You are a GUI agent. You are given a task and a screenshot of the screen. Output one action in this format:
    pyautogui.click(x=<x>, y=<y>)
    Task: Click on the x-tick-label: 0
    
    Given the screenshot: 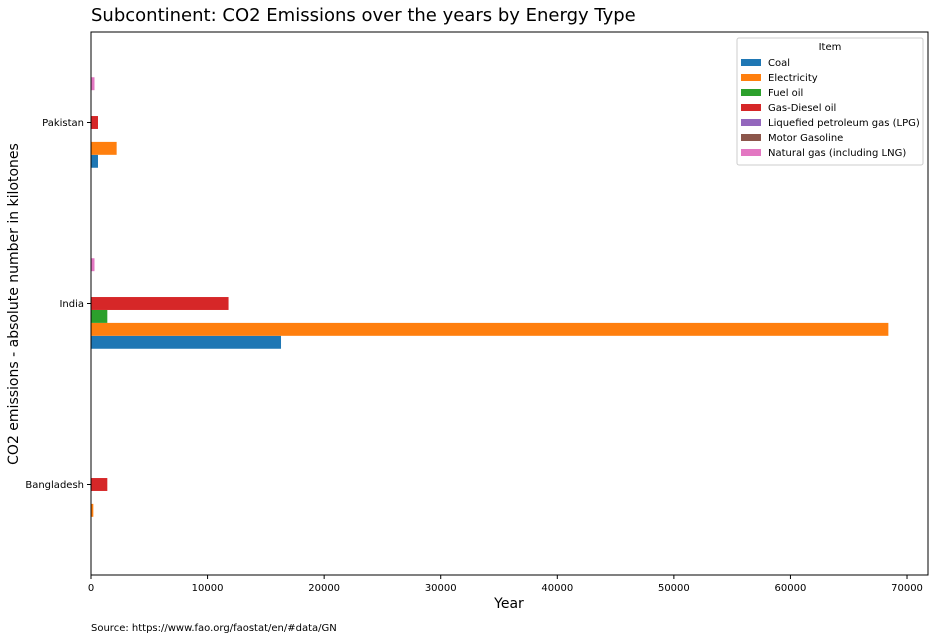 What is the action you would take?
    pyautogui.click(x=91, y=588)
    